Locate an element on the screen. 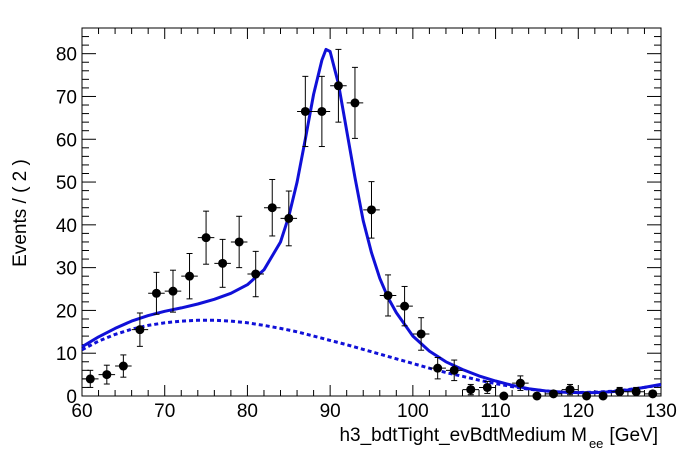 This screenshot has width=696, height=472. x-tick-label: 90 is located at coordinates (330, 411).